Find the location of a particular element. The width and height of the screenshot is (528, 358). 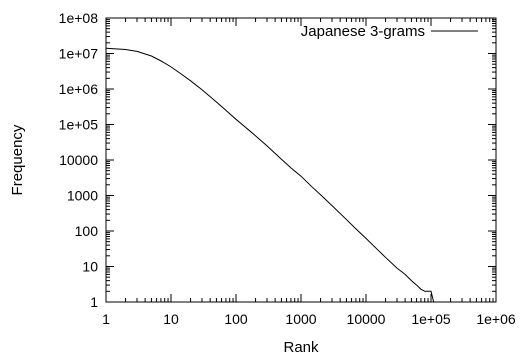

y-tick-label: 1000 is located at coordinates (82, 196).